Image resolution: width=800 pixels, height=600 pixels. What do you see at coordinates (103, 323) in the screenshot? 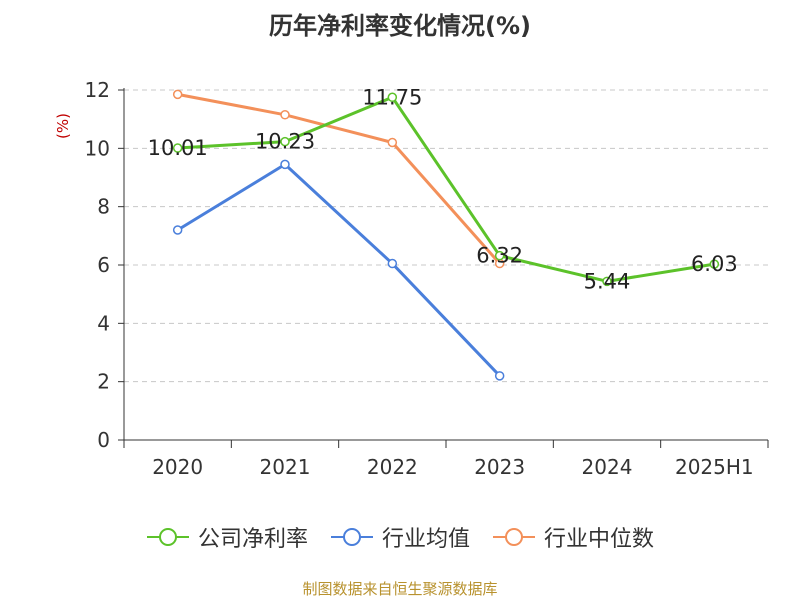
I see `y-tick-label-4: 4` at bounding box center [103, 323].